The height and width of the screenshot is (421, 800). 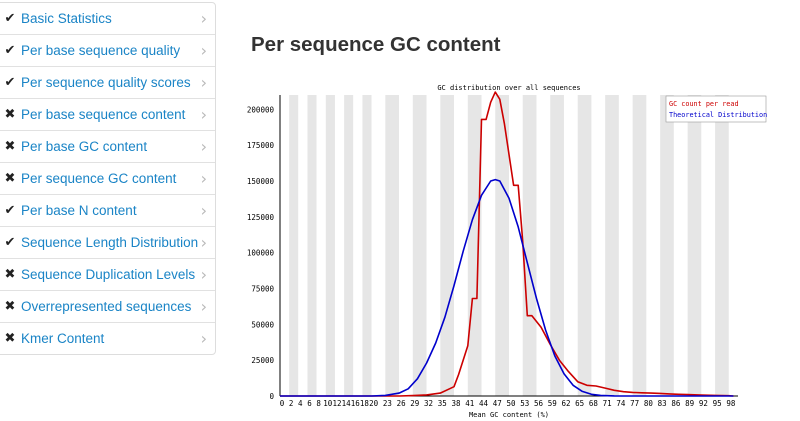 What do you see at coordinates (376, 44) in the screenshot?
I see `page-title: Per sequence GC content` at bounding box center [376, 44].